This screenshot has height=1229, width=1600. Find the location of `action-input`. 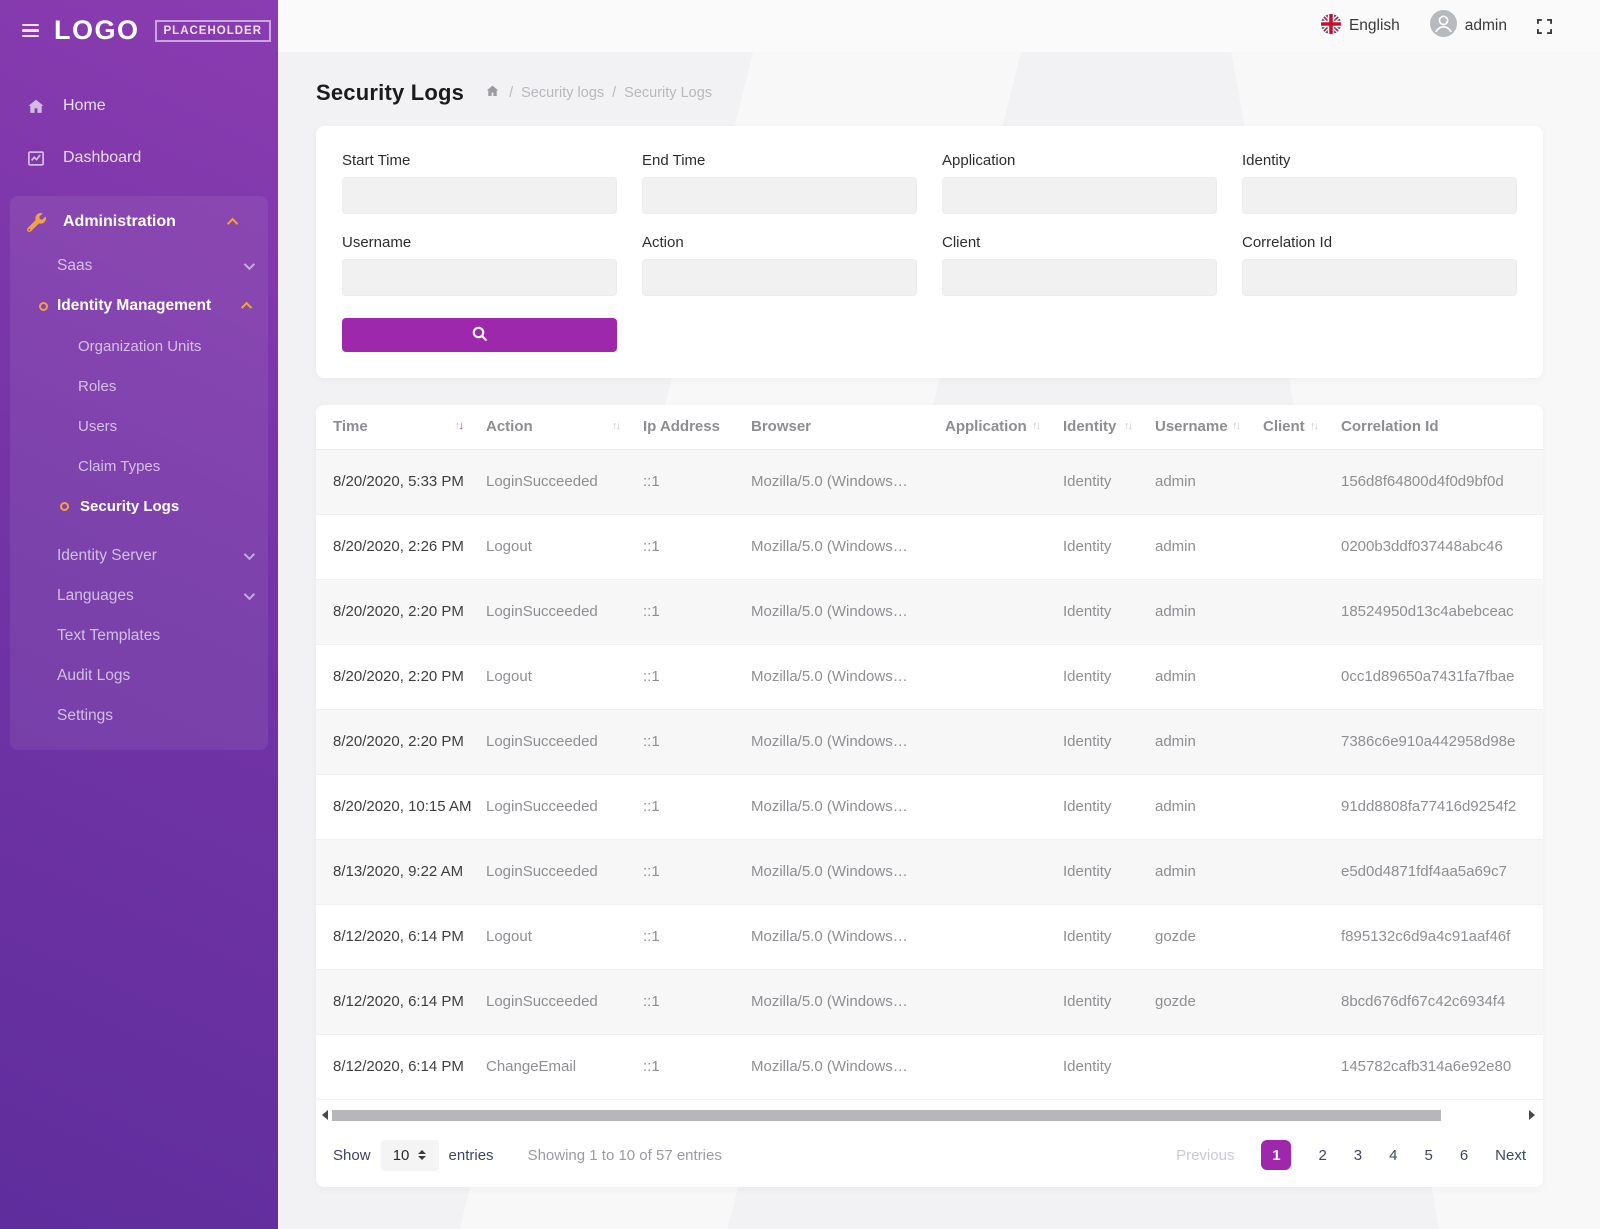

action-input is located at coordinates (779, 277).